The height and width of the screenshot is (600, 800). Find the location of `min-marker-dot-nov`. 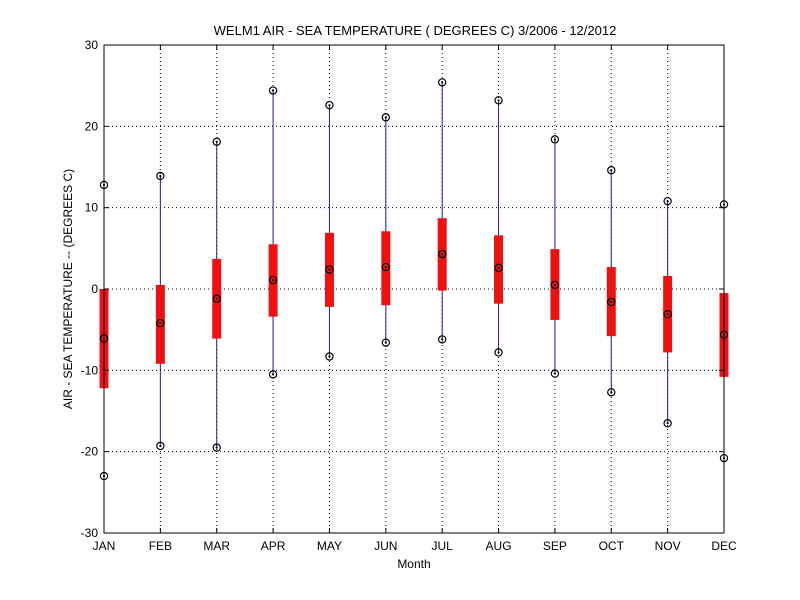

min-marker-dot-nov is located at coordinates (667, 423).